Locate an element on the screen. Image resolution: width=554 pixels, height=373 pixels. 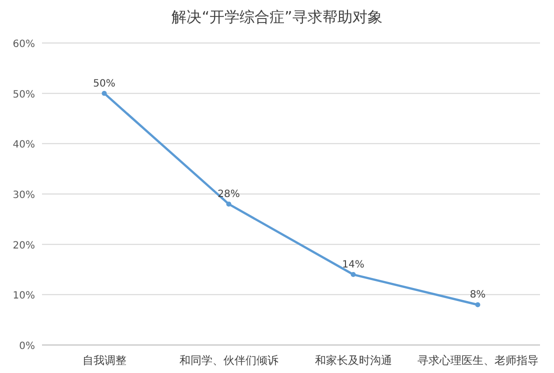
y-tick-label: 30% is located at coordinates (23, 195).